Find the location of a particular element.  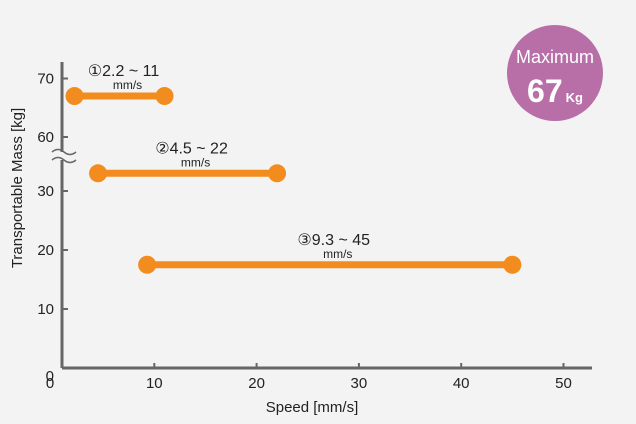

y-axis-title: Transportable Mass [kg] is located at coordinates (17, 188).